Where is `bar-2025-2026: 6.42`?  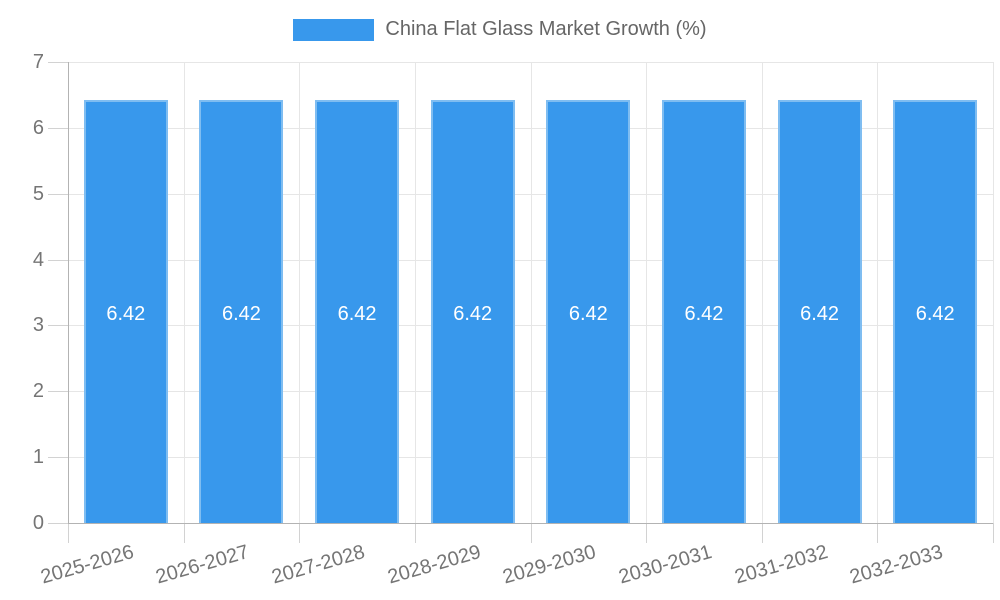 bar-2025-2026: 6.42 is located at coordinates (125, 311).